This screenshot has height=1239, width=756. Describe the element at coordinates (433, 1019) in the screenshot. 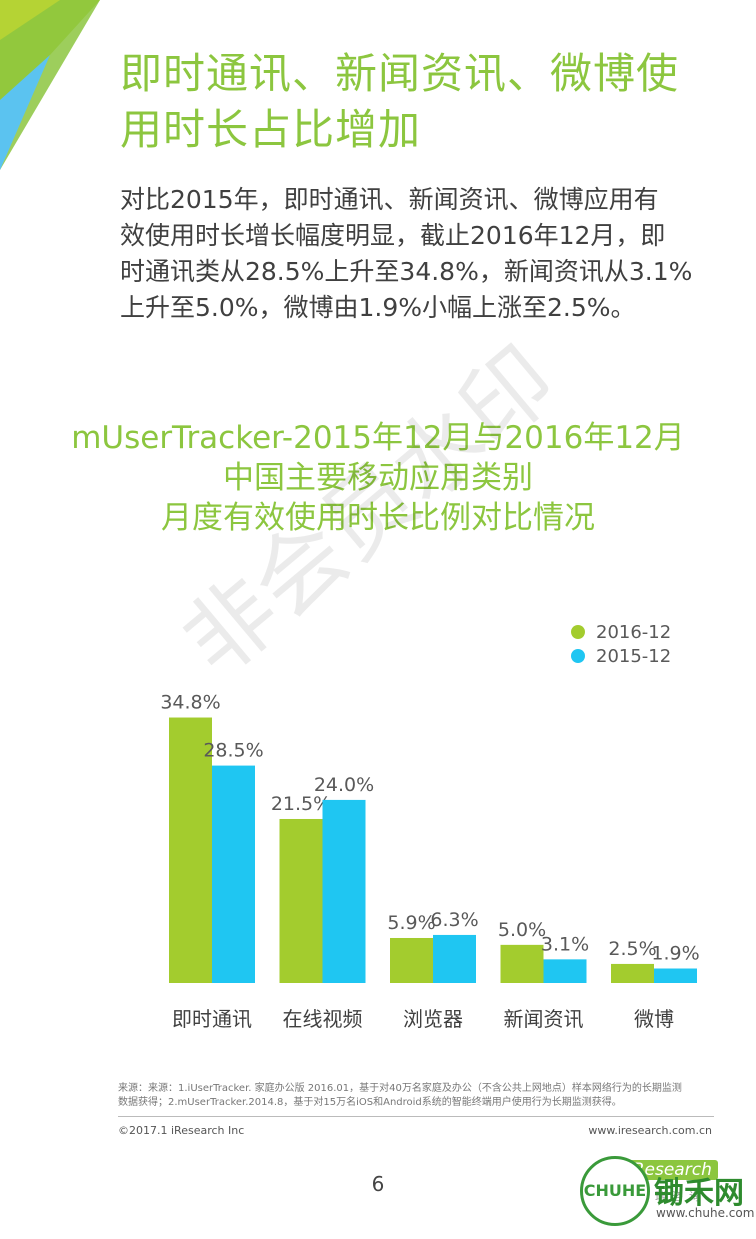

I see `category-label-2: 浏览器` at that location.